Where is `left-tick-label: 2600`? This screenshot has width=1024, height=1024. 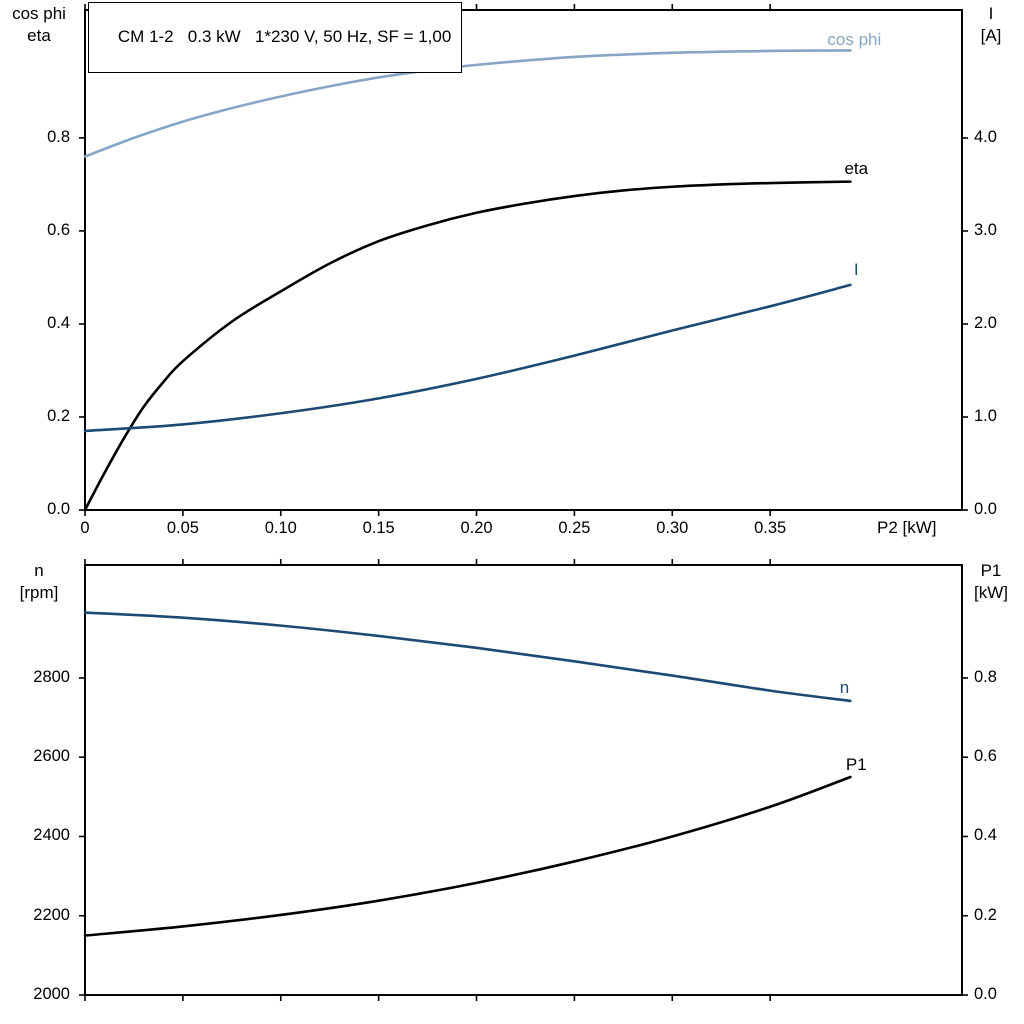
left-tick-label: 2600 is located at coordinates (51, 756).